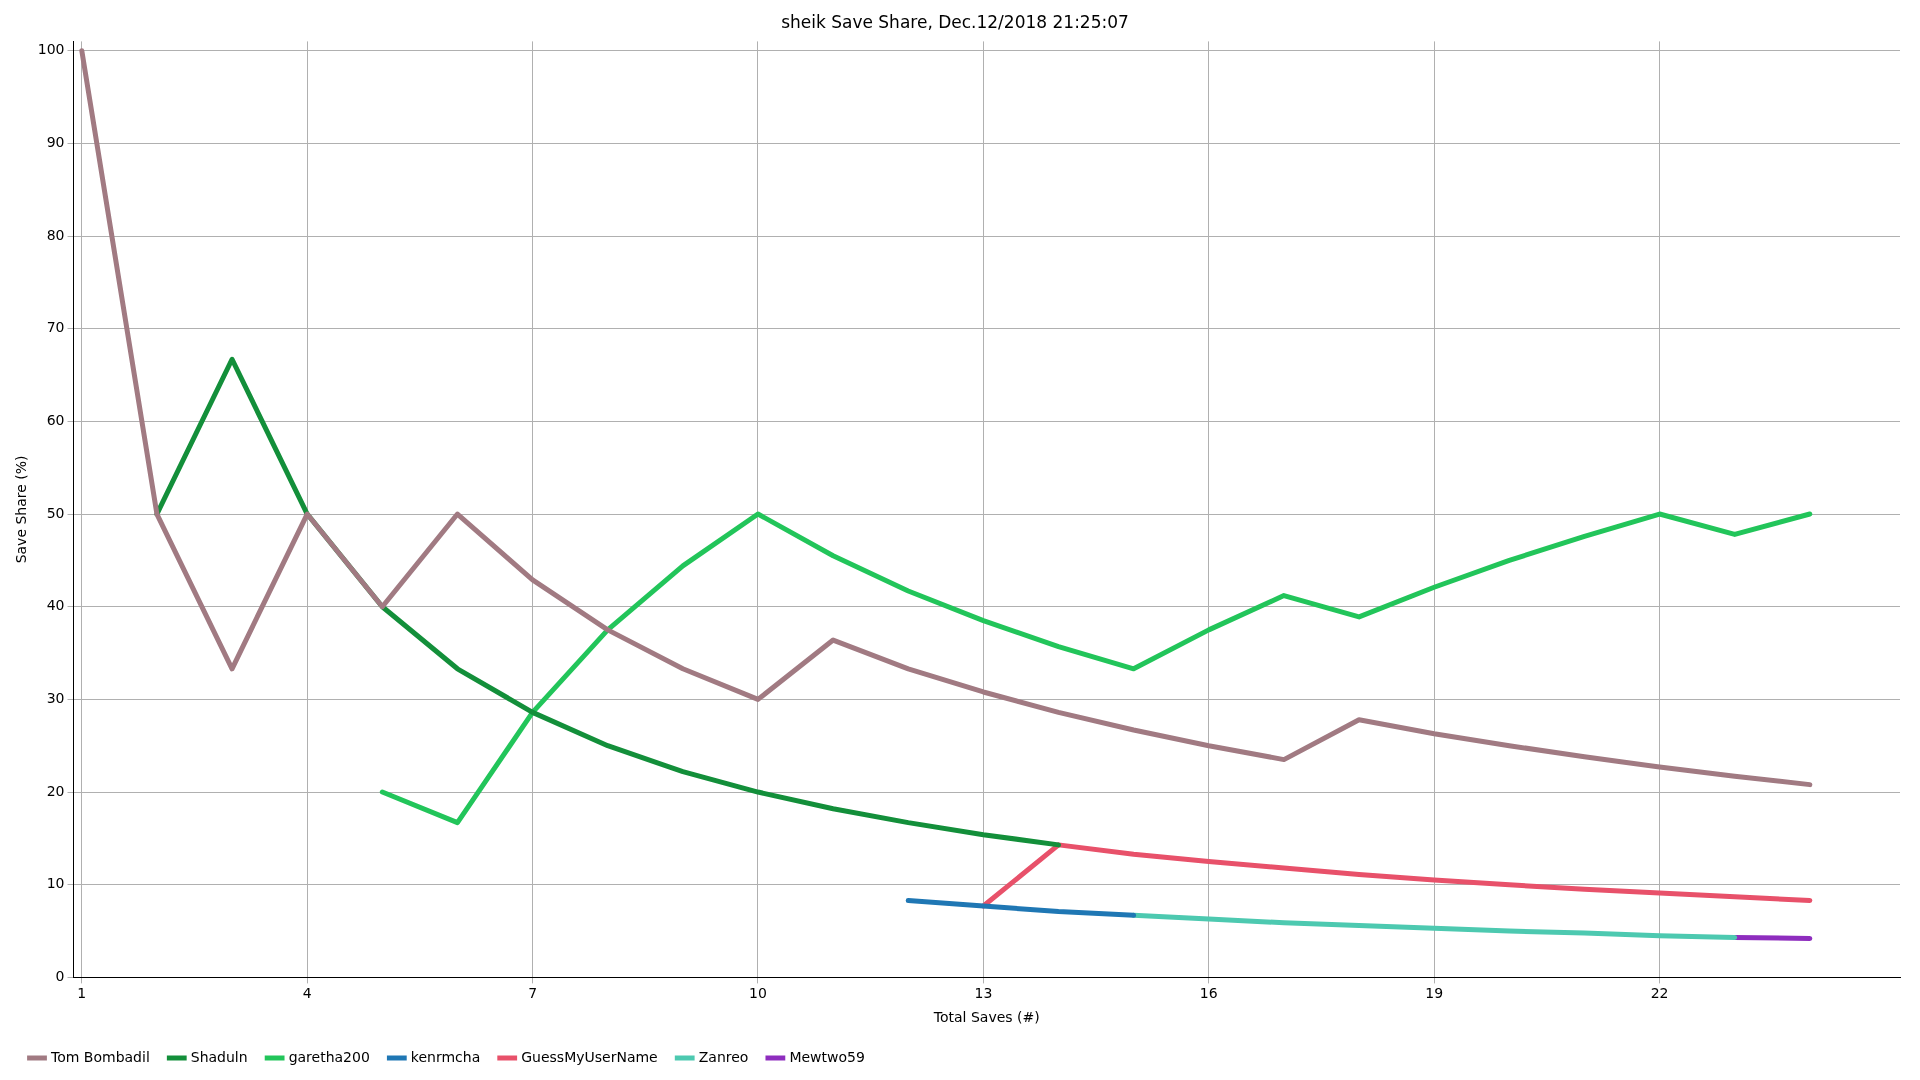 The height and width of the screenshot is (1080, 1920). Describe the element at coordinates (82, 993) in the screenshot. I see `x-tick-label: 1` at that location.